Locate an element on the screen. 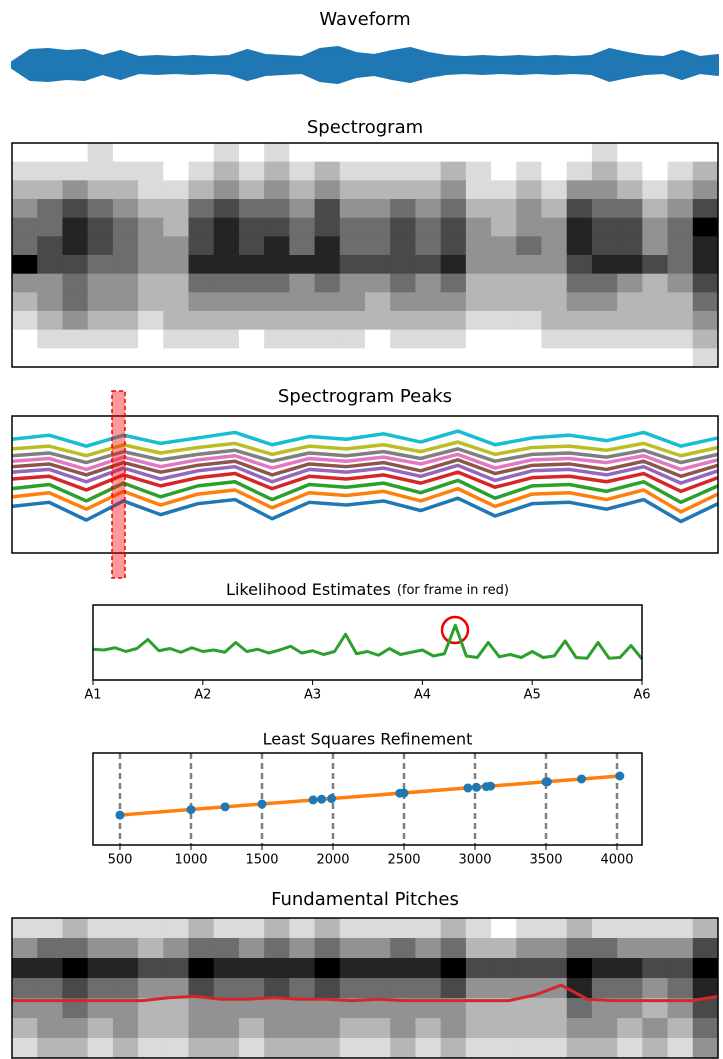 Image resolution: width=723 pixels, height=1059 pixels. x-tick-label: 2500 is located at coordinates (403, 860).